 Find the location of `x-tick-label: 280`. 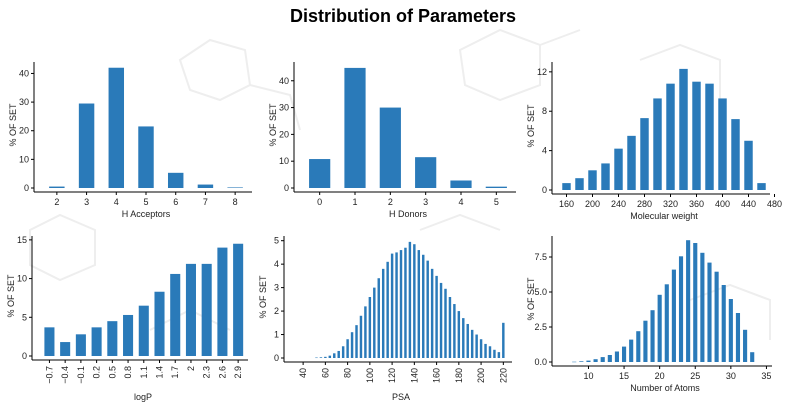

x-tick-label: 280 is located at coordinates (644, 204).